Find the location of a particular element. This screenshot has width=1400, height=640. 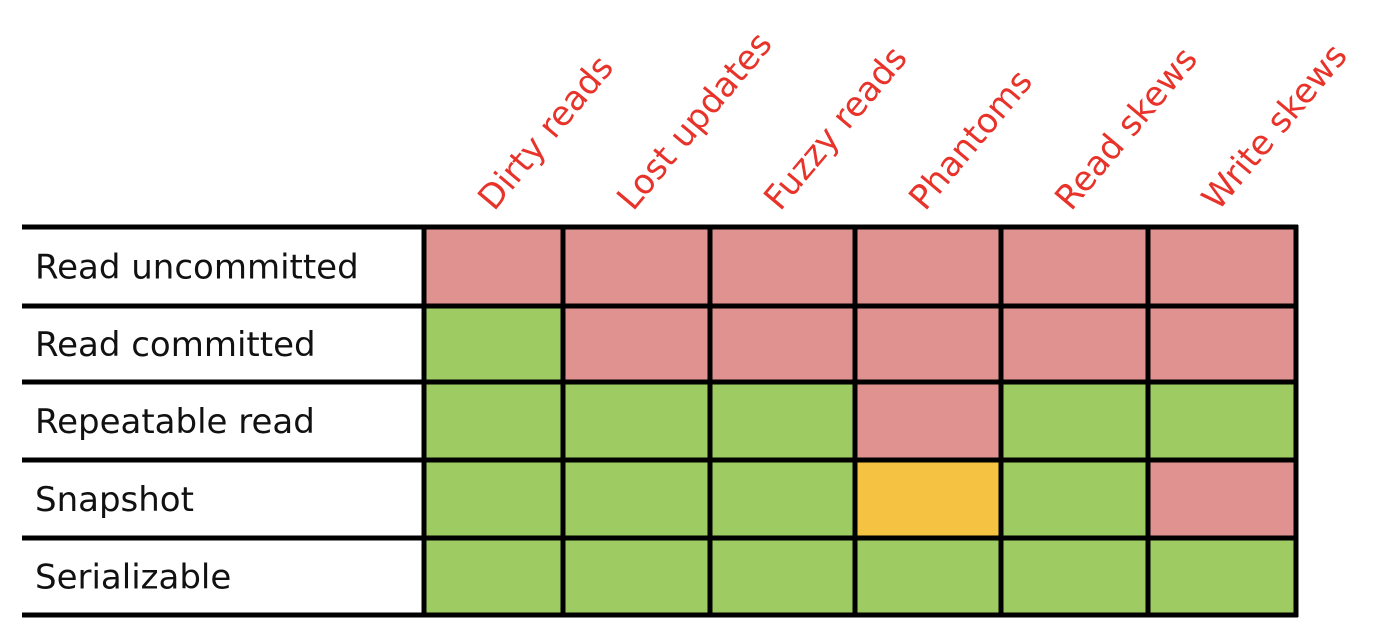

row-label-read-committed: Read committed is located at coordinates (175, 345).